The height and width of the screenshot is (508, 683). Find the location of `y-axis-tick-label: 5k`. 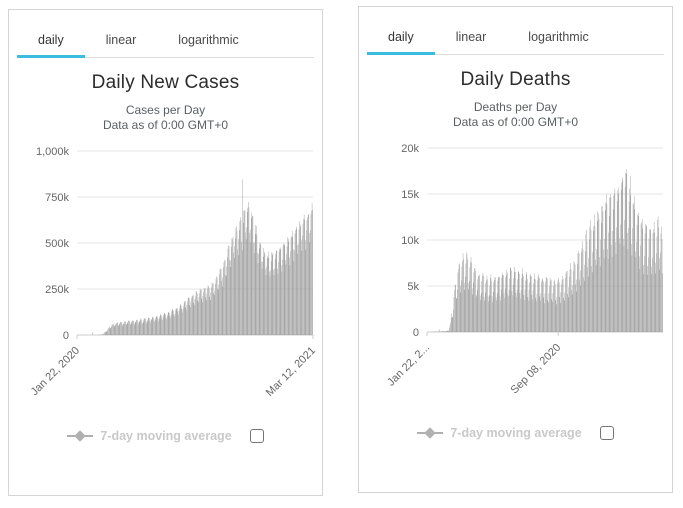

y-axis-tick-label: 5k is located at coordinates (413, 287).